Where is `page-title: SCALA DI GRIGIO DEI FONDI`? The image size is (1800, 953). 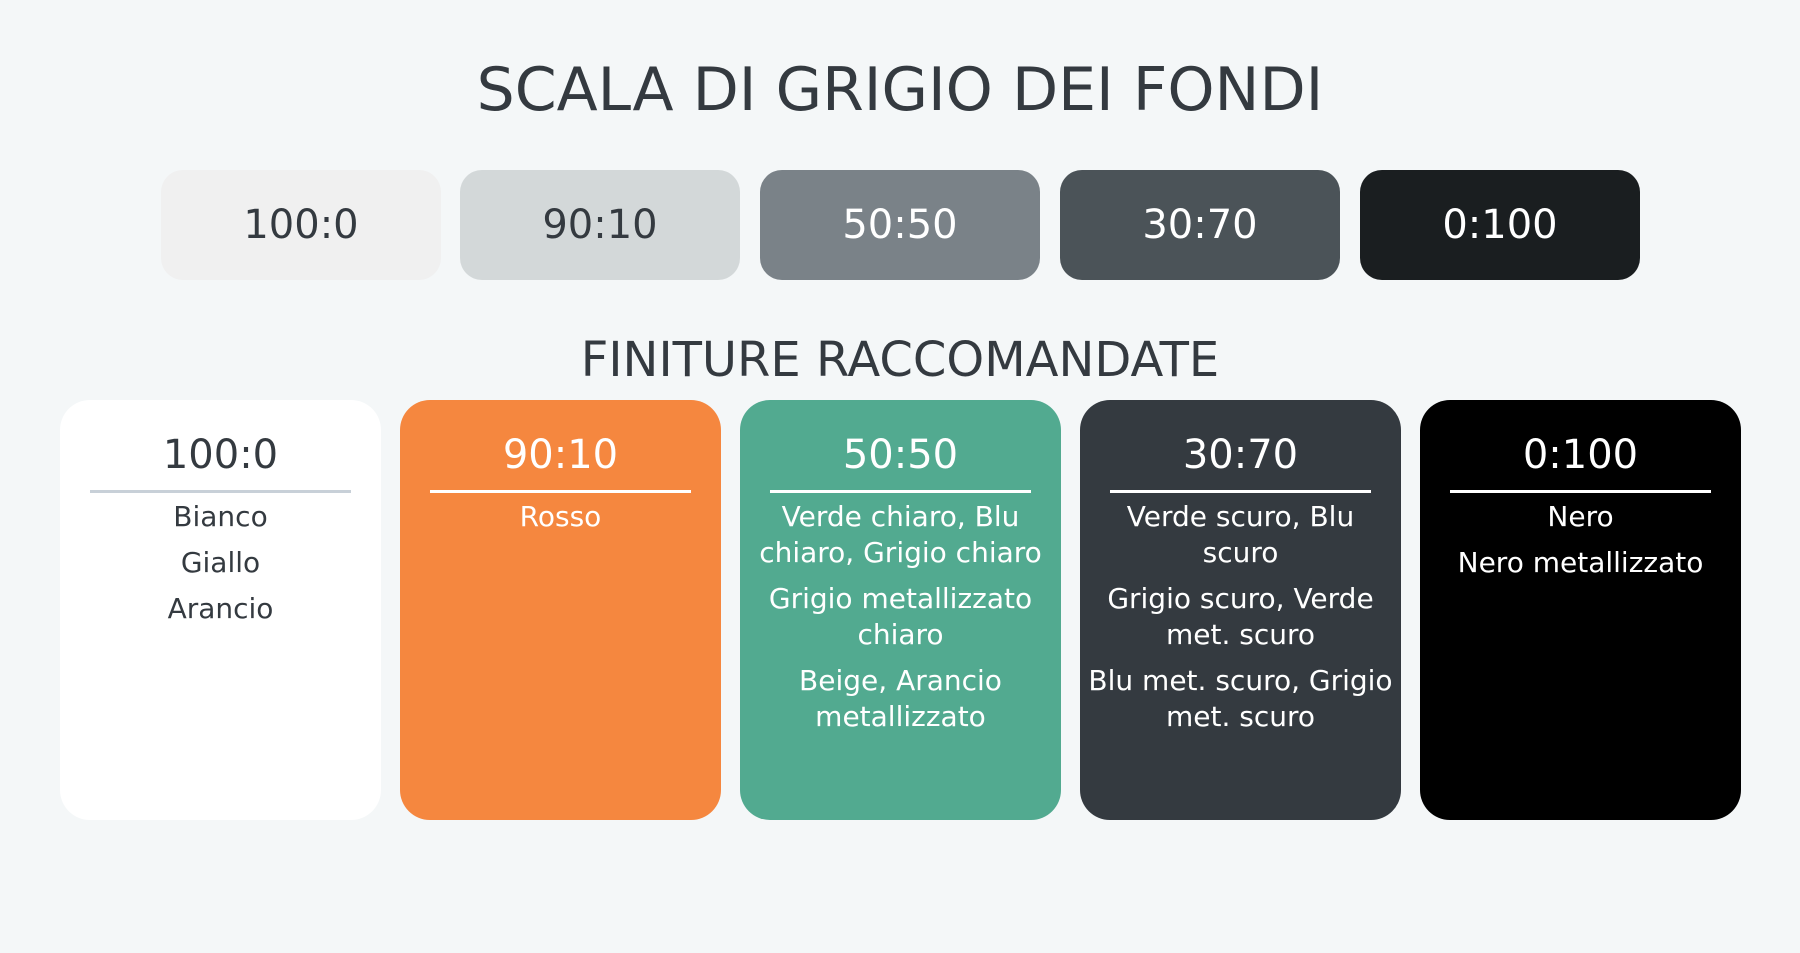
page-title: SCALA DI GRIGIO DEI FONDI is located at coordinates (900, 90).